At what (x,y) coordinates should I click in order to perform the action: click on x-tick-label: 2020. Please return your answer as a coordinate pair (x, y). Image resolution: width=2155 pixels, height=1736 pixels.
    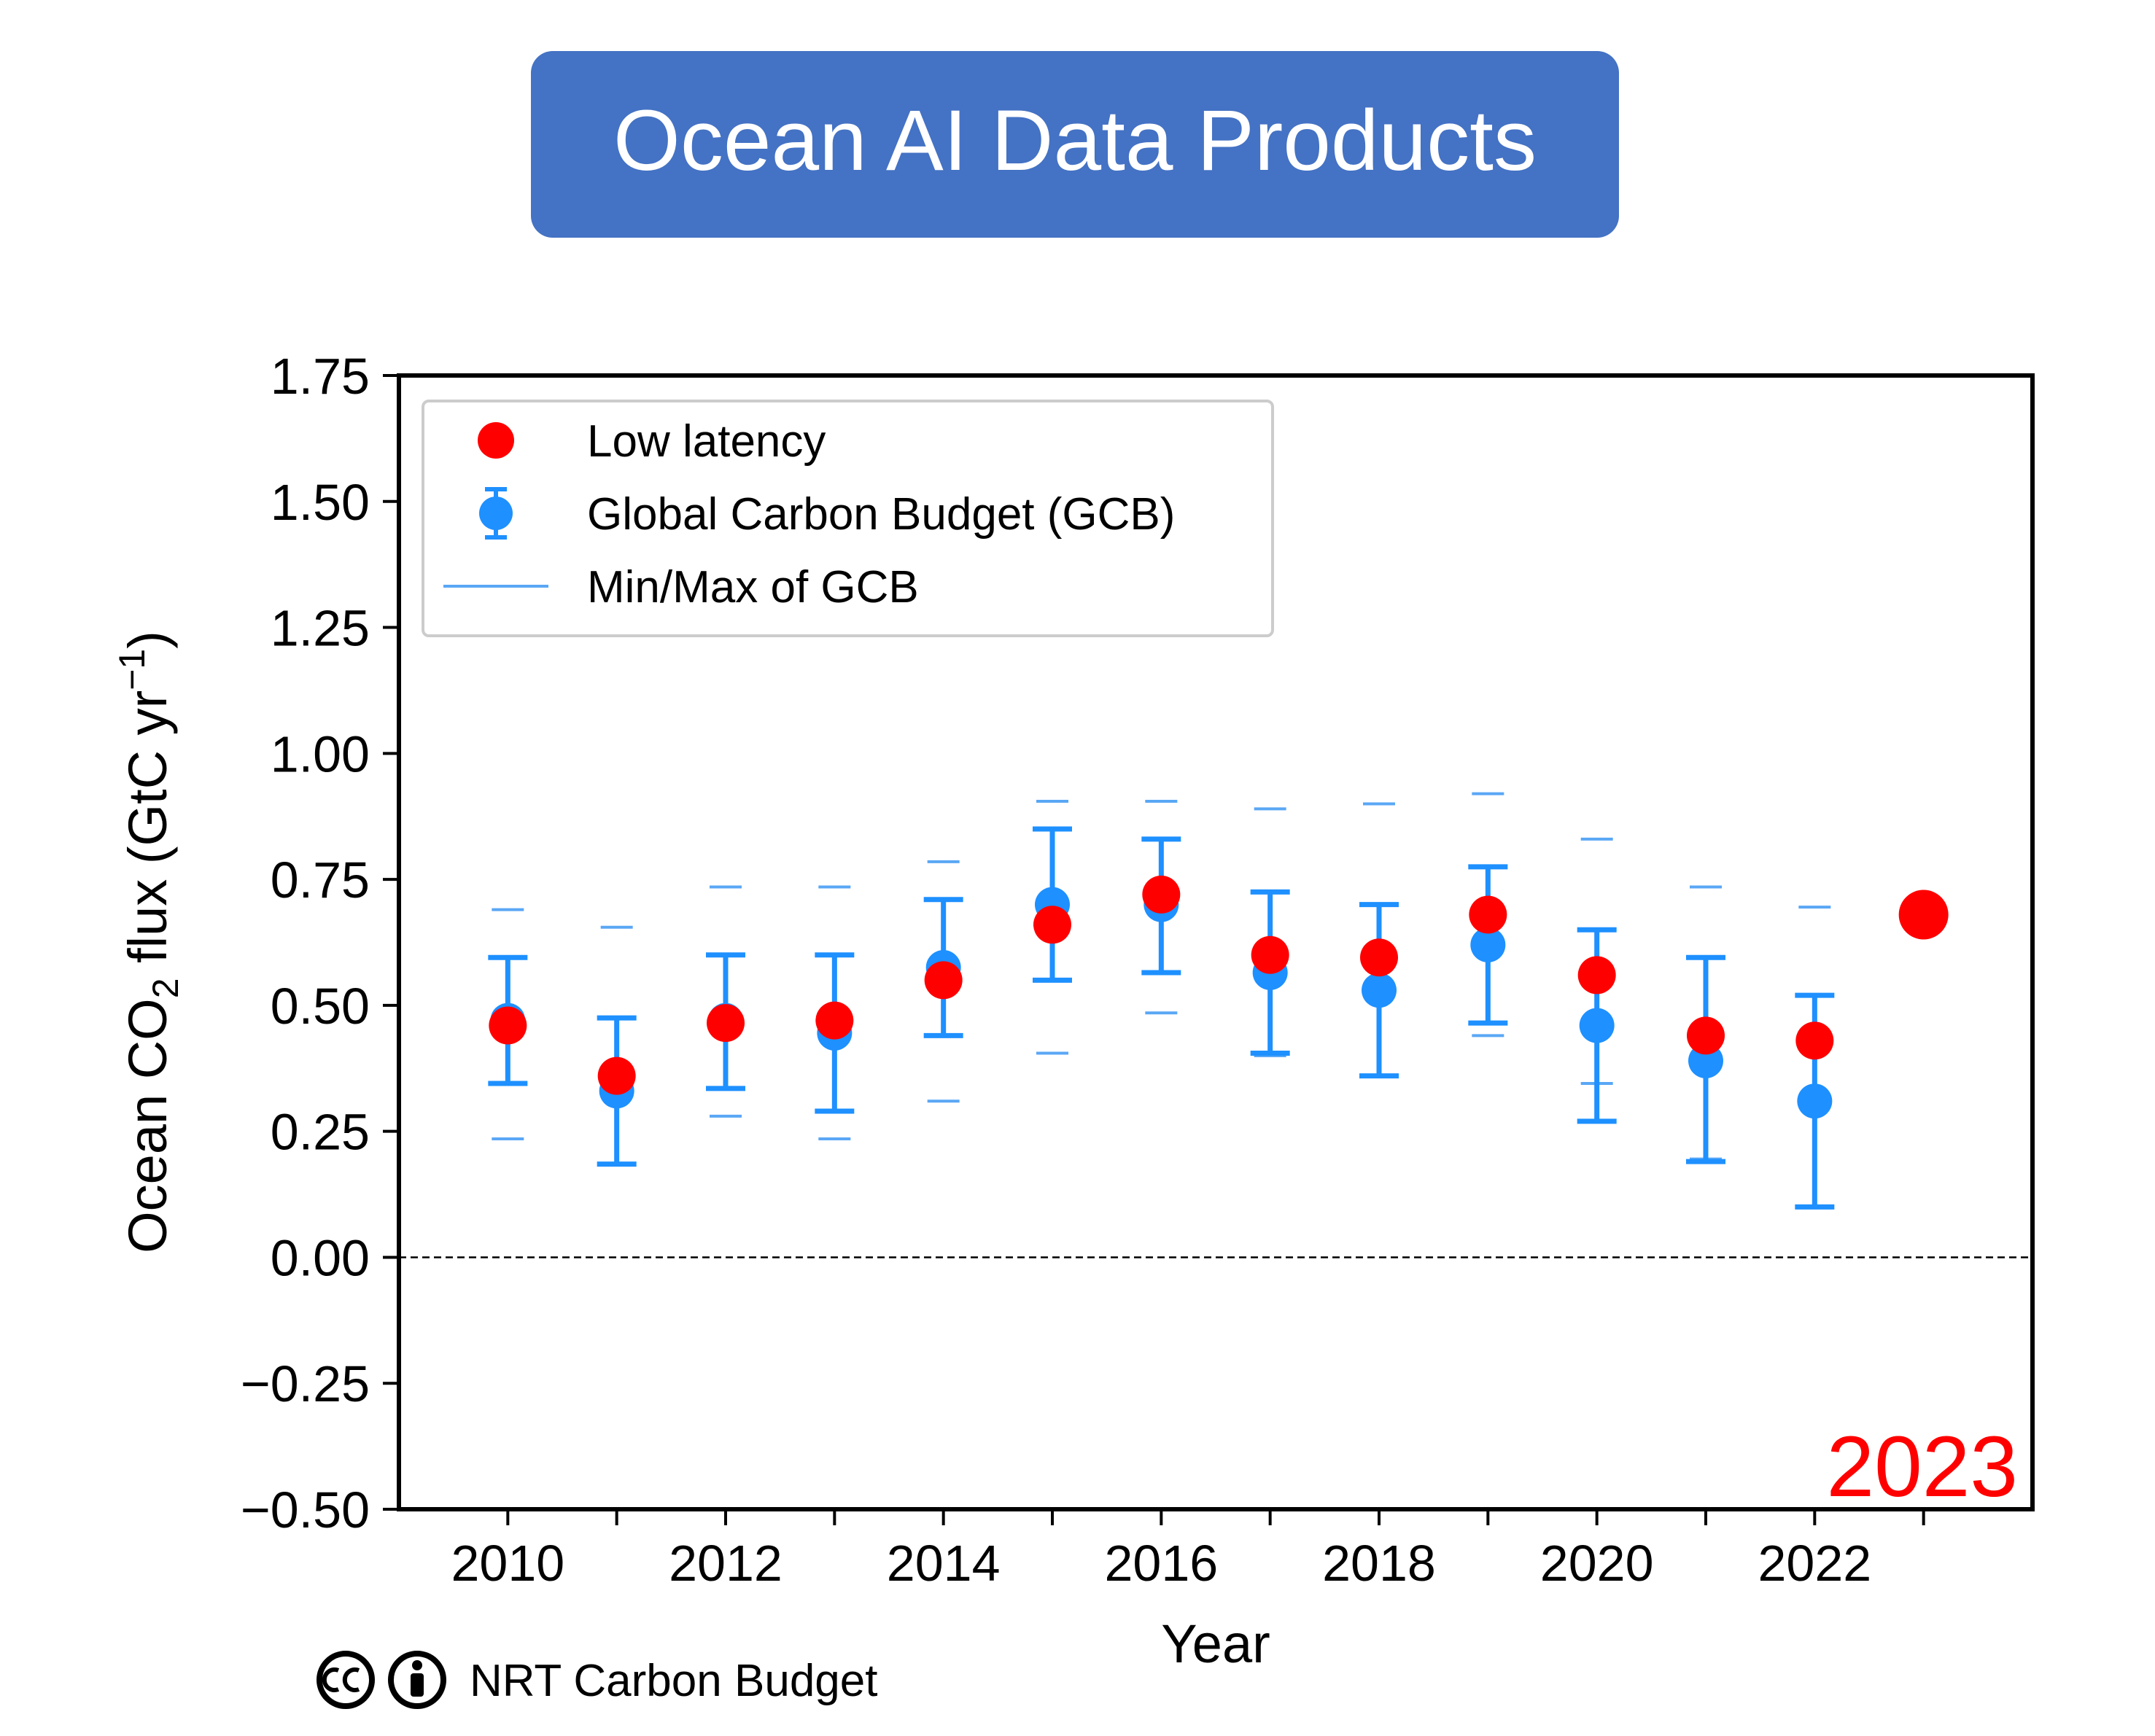
    Looking at the image, I should click on (1597, 1563).